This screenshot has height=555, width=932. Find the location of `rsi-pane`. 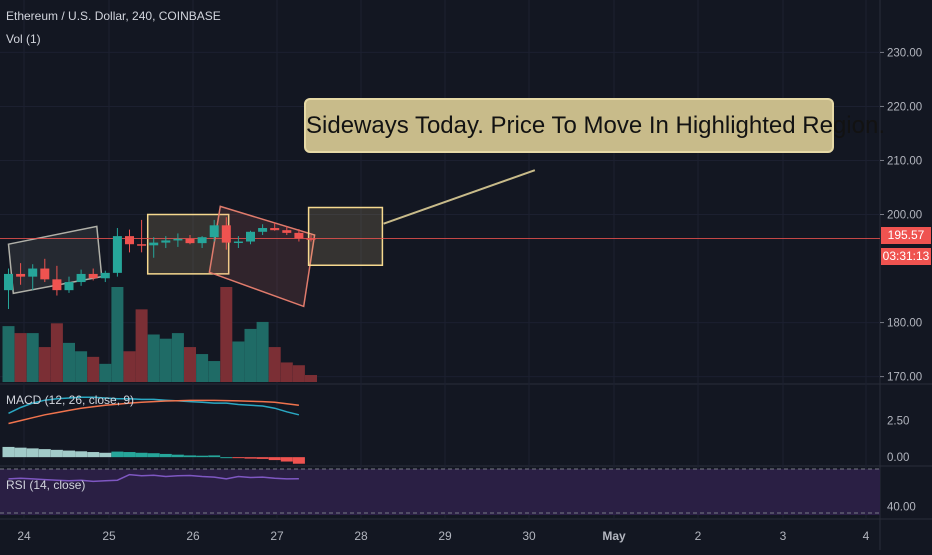

rsi-pane is located at coordinates (440, 491).